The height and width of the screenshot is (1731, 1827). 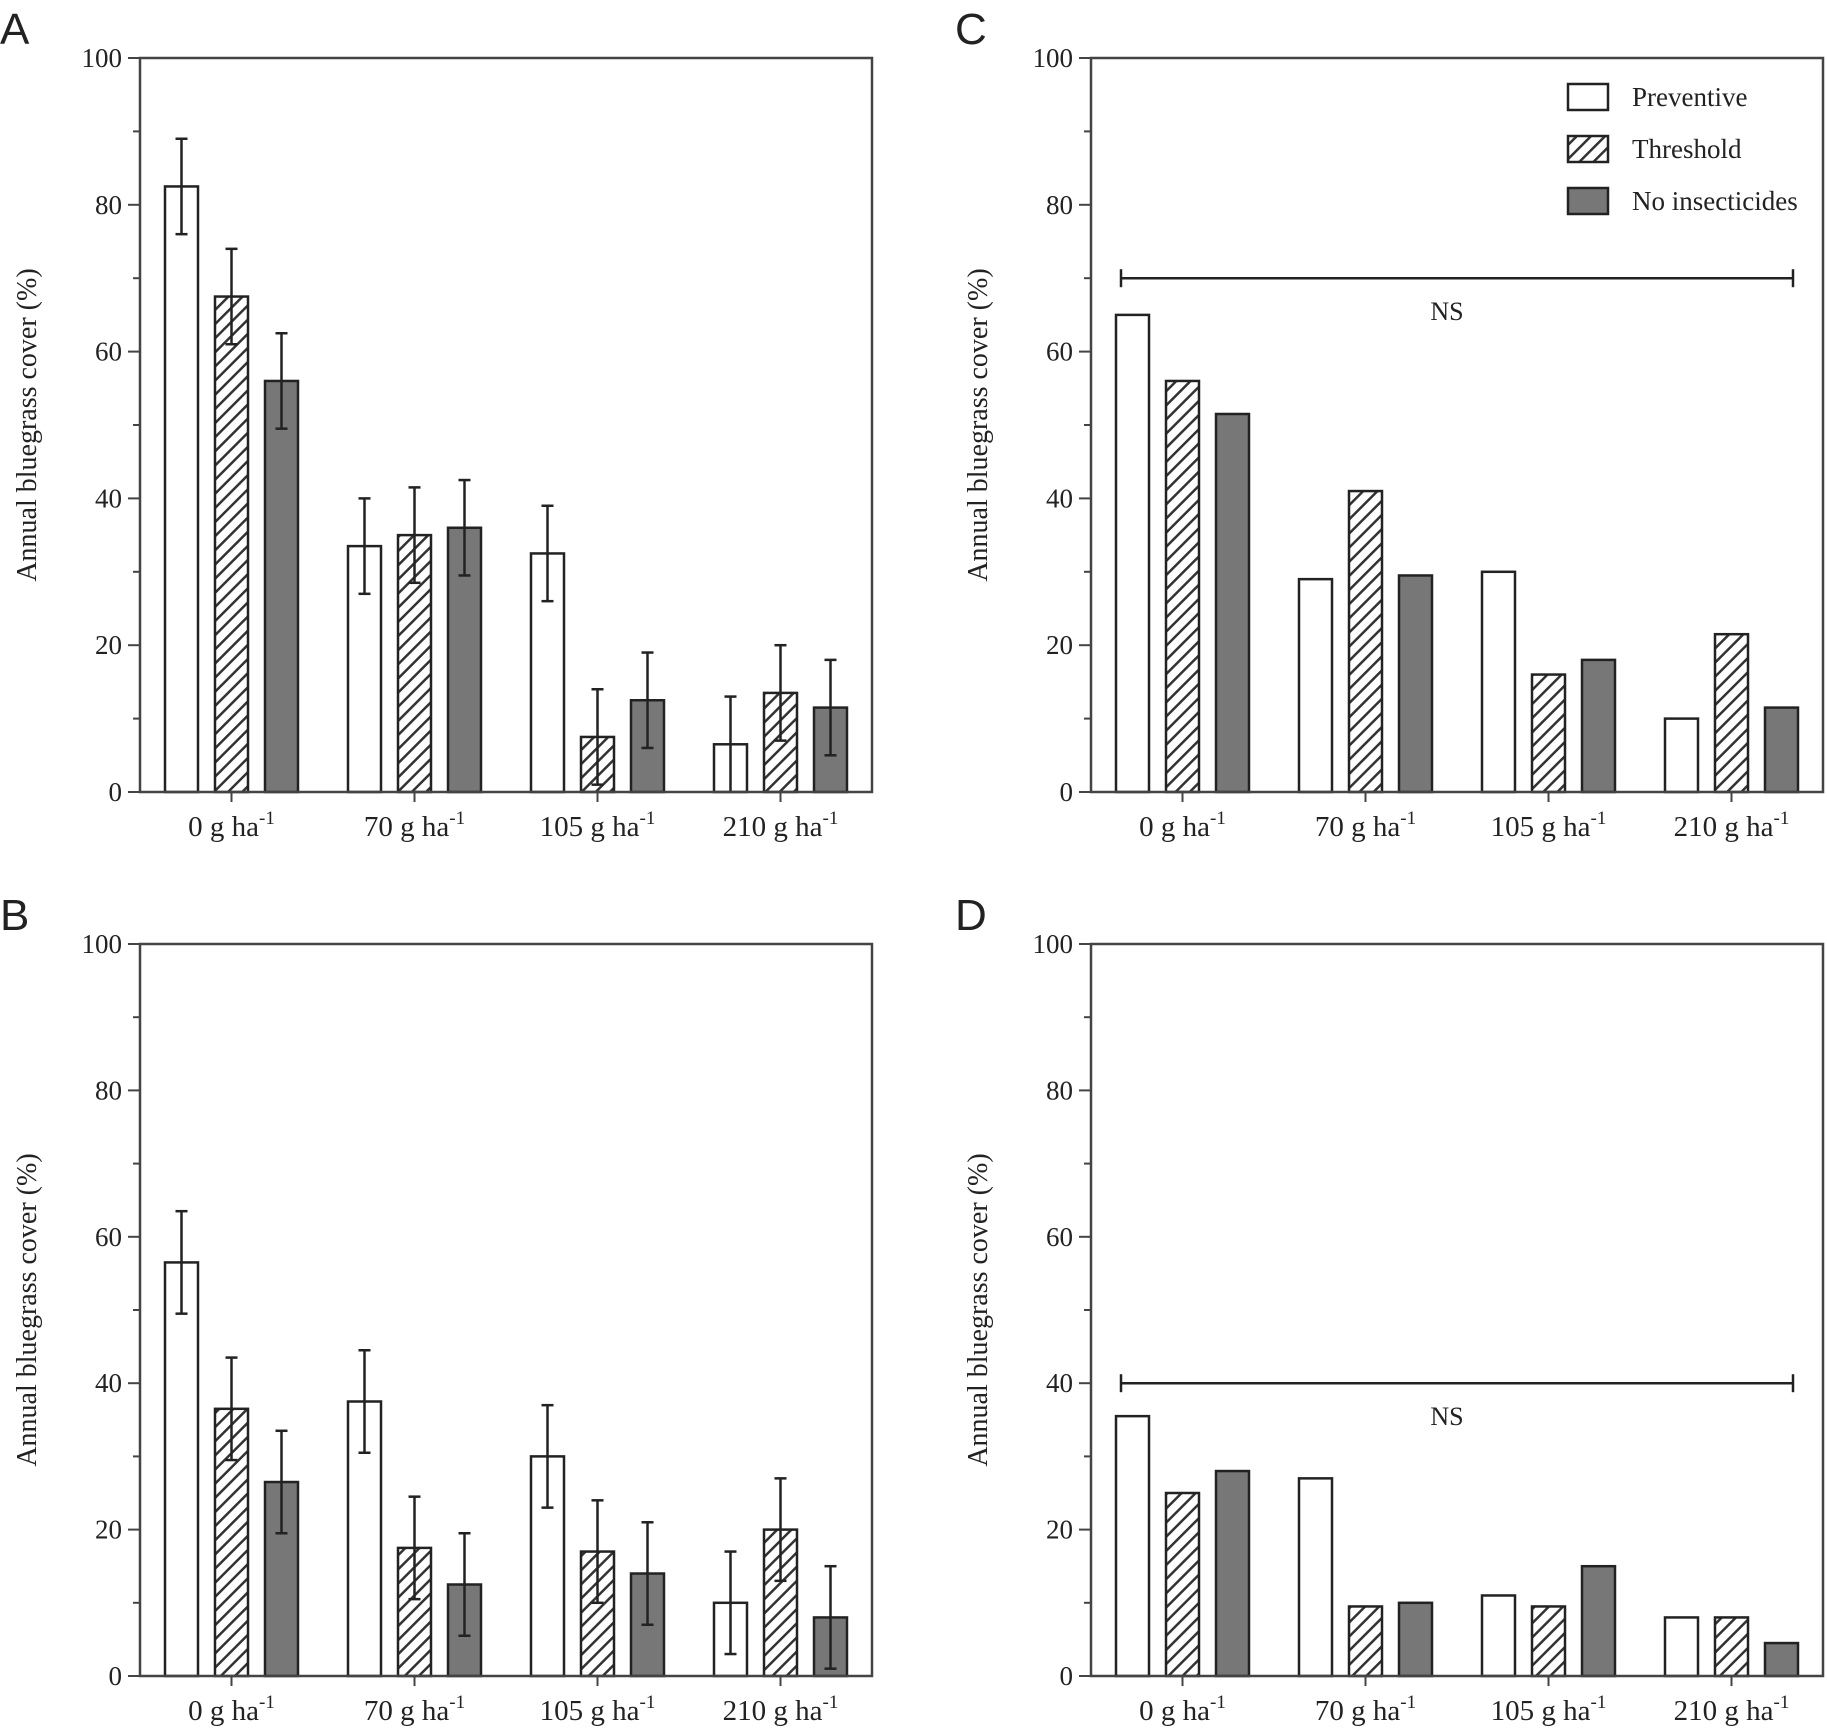 What do you see at coordinates (1588, 201) in the screenshot?
I see `legend-swatch-no-insecticides` at bounding box center [1588, 201].